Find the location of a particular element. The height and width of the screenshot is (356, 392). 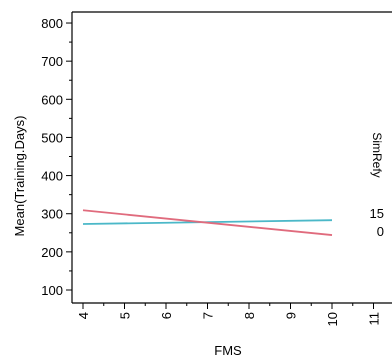

legend-title: SimRefy is located at coordinates (377, 154).